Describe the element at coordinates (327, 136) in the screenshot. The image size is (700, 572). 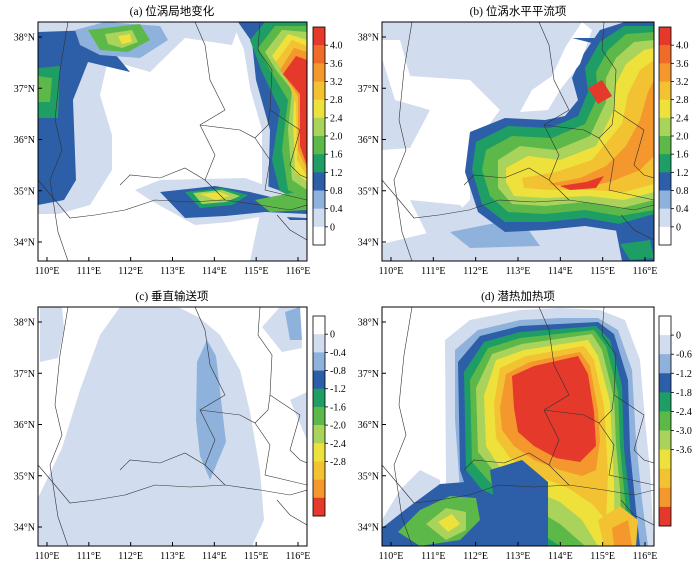
I see `panel-a-colorbar: 4.0 3.6 3.2 2.8 2.4 2.0 1.6 1.2 0.8 0.4 0` at that location.